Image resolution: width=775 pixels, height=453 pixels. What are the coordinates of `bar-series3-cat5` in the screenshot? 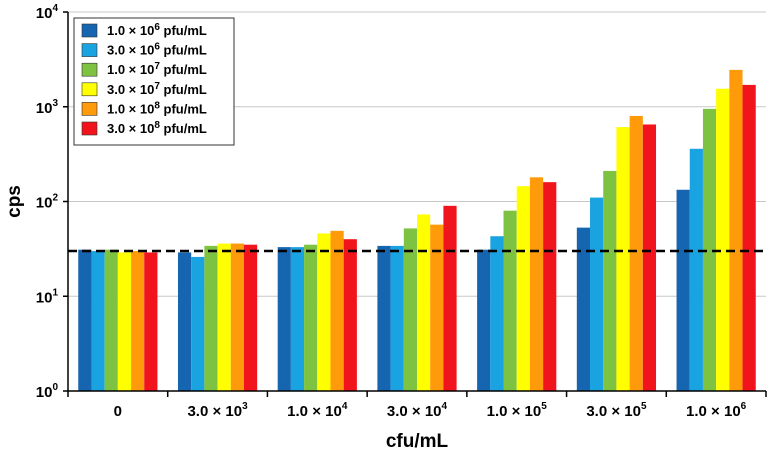 It's located at (623, 259).